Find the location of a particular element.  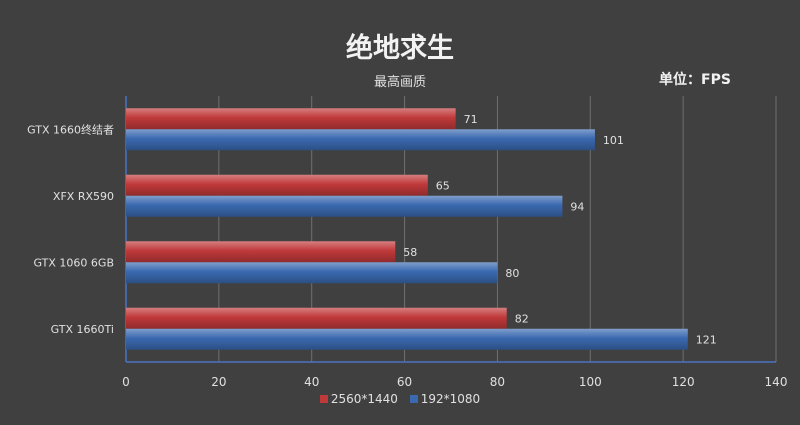

chart-subtitle: 最高画质 is located at coordinates (399, 82).